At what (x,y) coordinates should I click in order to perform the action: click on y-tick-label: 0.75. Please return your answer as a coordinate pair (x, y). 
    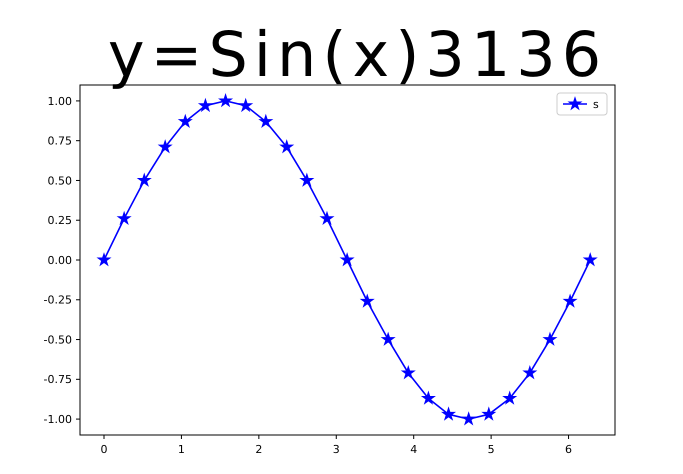
    Looking at the image, I should click on (60, 141).